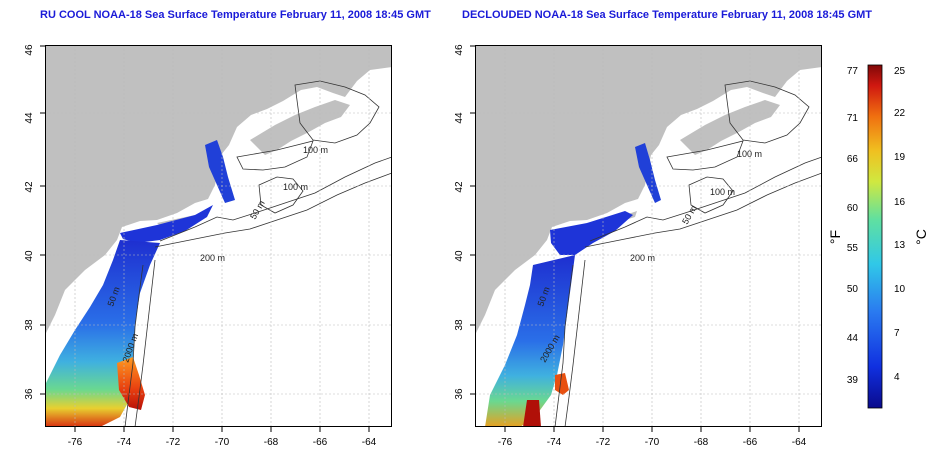 This screenshot has height=475, width=950. What do you see at coordinates (853, 208) in the screenshot?
I see `f-tick-label: 60` at bounding box center [853, 208].